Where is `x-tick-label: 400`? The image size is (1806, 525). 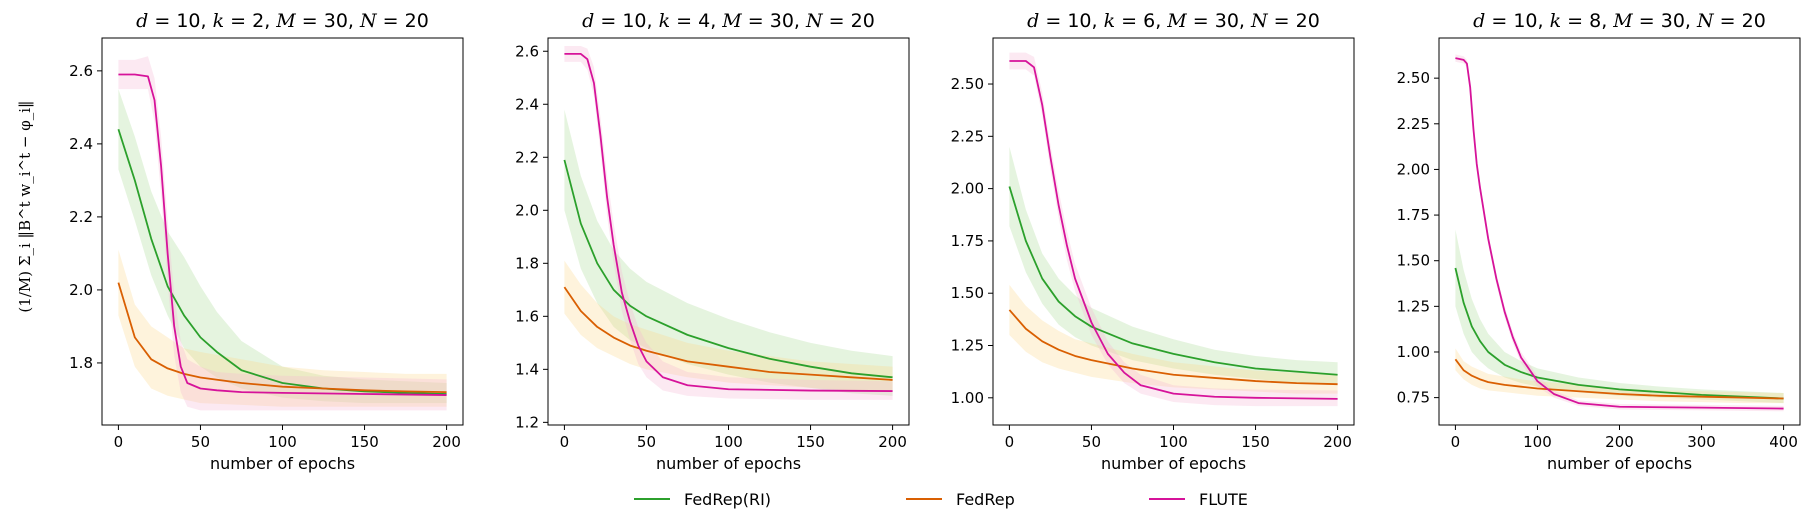 x-tick-label: 400 is located at coordinates (1783, 442).